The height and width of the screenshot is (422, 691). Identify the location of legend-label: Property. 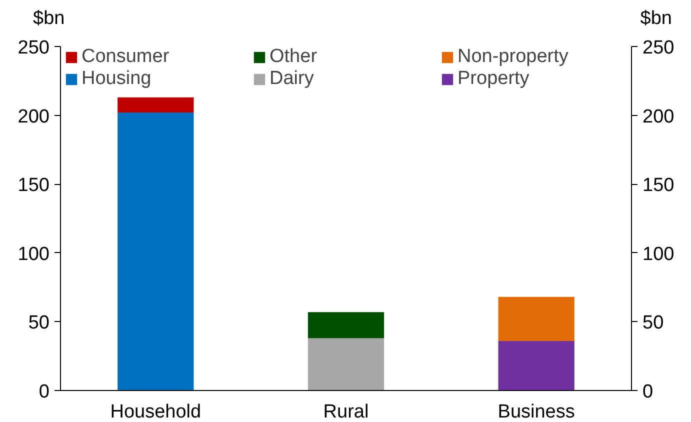
(494, 79).